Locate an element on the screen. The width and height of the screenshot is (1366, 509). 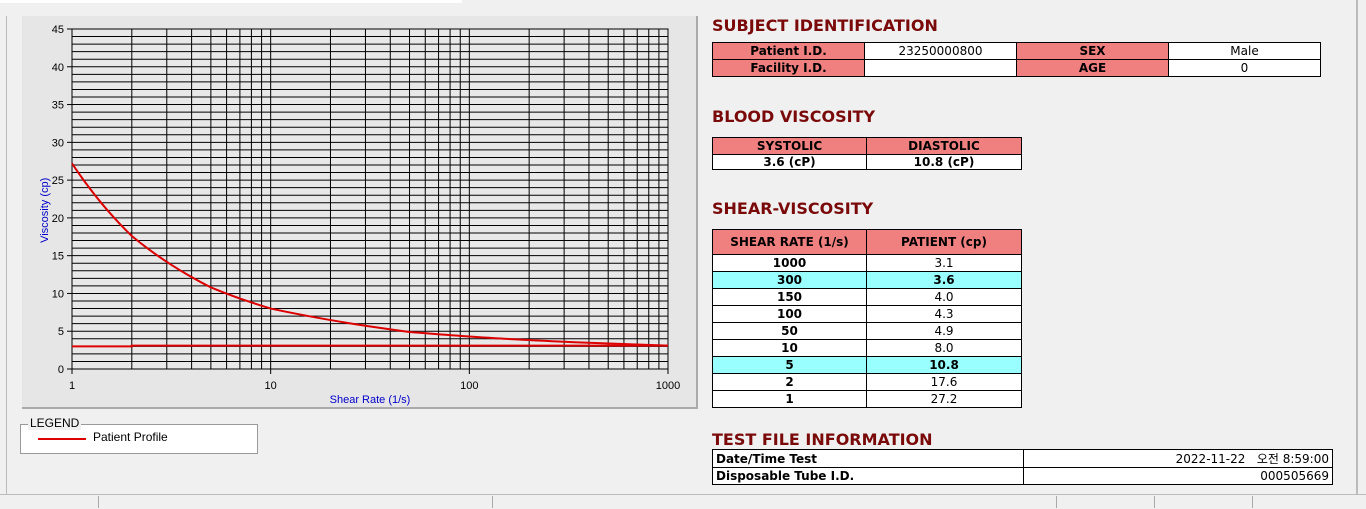
y-tick-label: 45 is located at coordinates (58, 30).